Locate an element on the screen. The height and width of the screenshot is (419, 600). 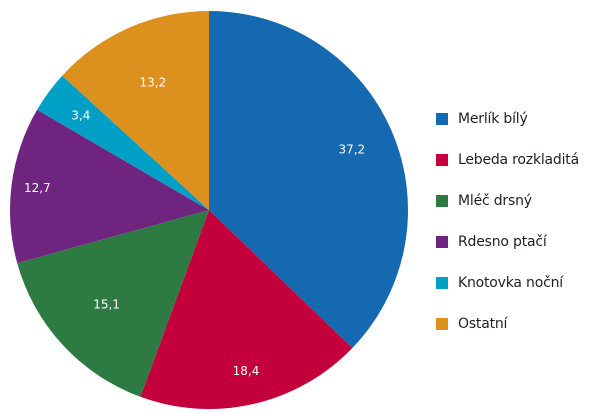
slice-value-label: 37,2 is located at coordinates (351, 149).